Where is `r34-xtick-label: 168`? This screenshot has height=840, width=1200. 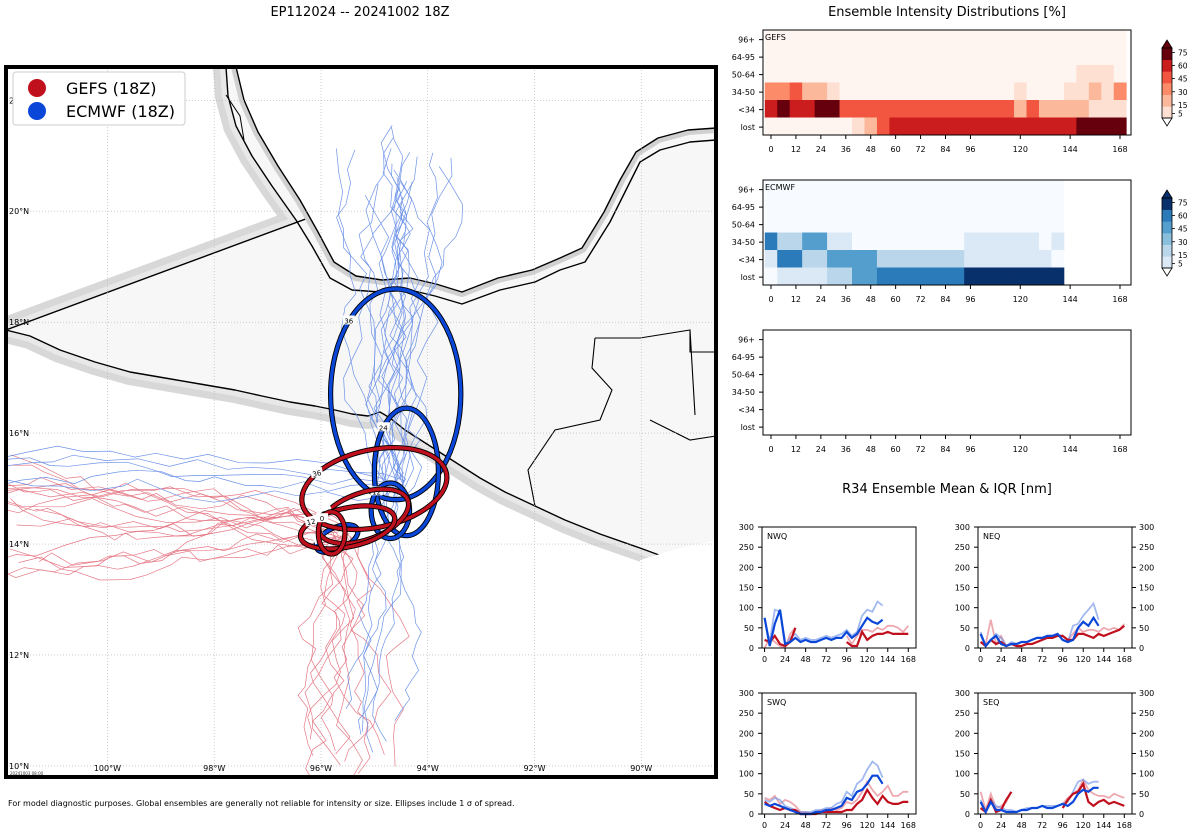
r34-xtick-label: 168 is located at coordinates (908, 659).